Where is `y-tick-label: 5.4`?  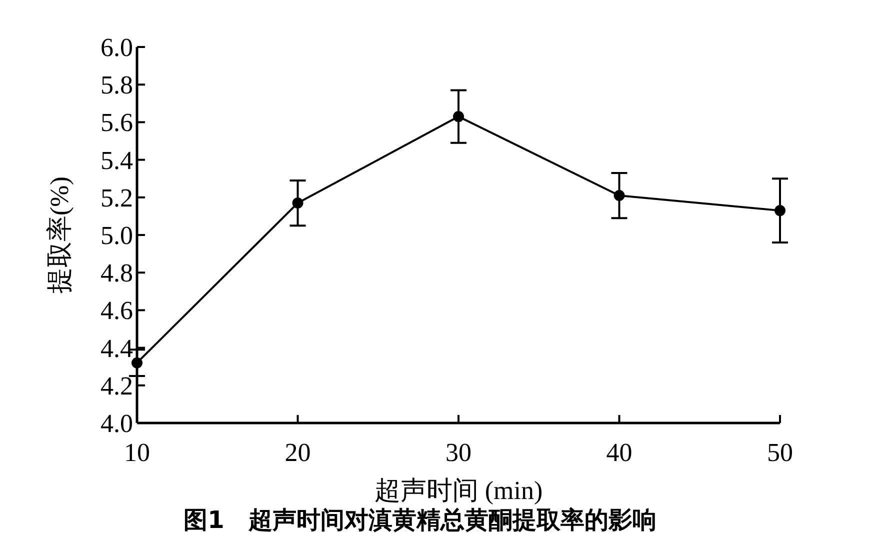
y-tick-label: 5.4 is located at coordinates (116, 160).